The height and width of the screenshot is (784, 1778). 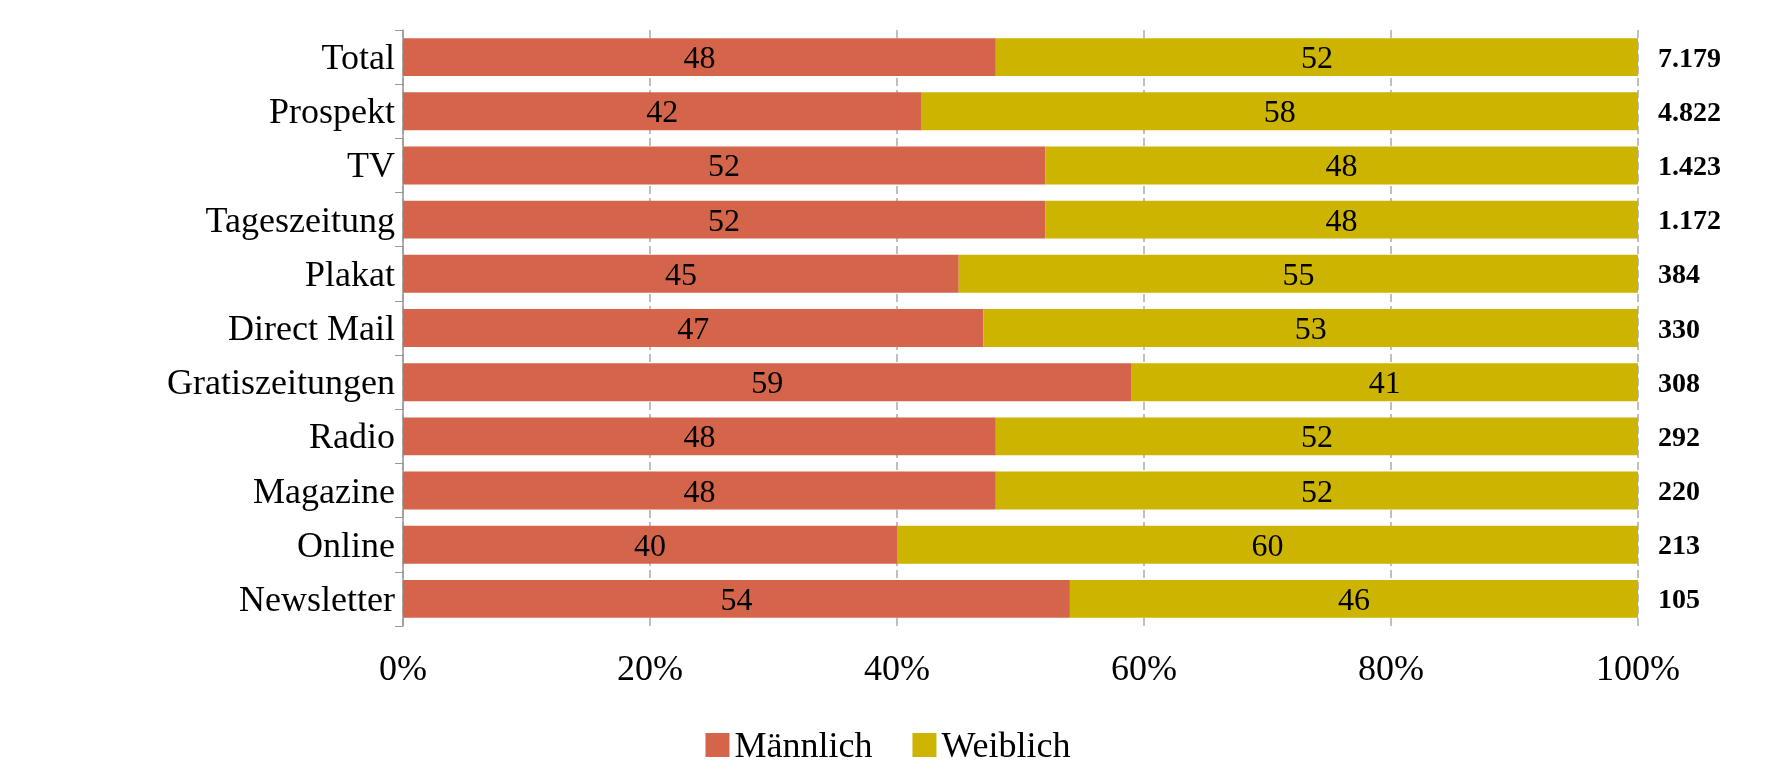 I want to click on text: 384, so click(x=1679, y=274).